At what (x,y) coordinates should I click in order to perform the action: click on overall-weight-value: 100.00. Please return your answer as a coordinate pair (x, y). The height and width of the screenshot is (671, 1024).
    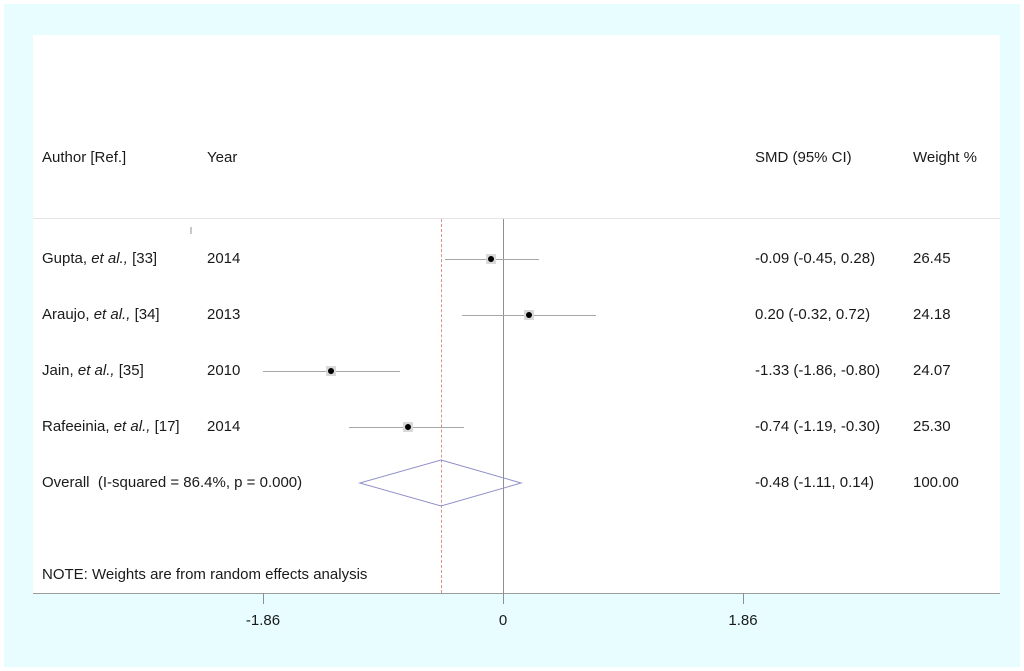
    Looking at the image, I should click on (936, 482).